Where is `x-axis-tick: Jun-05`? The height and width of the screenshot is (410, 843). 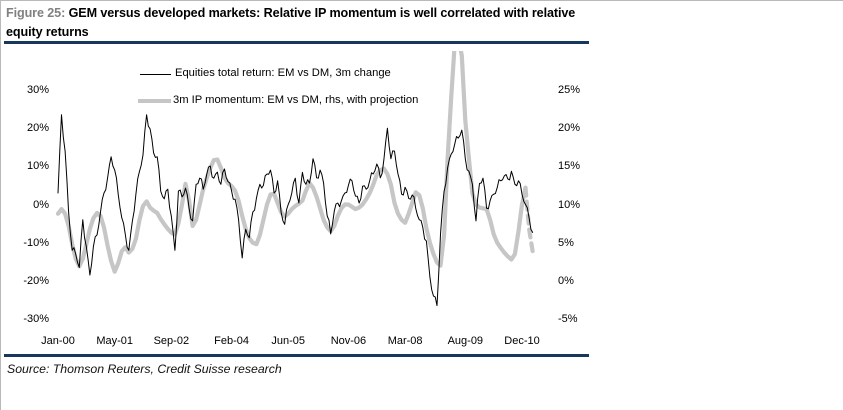
x-axis-tick: Jun-05 is located at coordinates (288, 341).